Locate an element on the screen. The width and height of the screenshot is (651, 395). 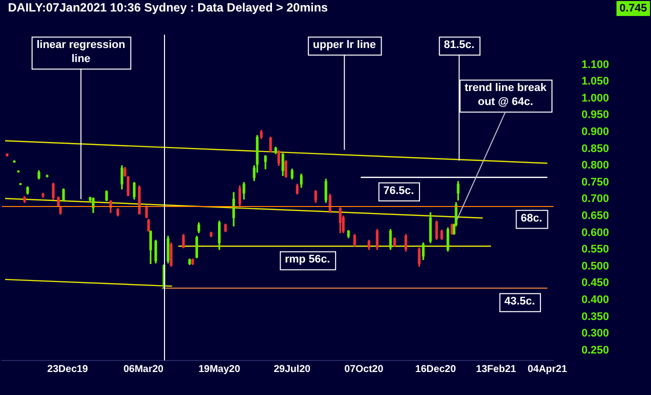
annotation: 81.5c. is located at coordinates (459, 45).